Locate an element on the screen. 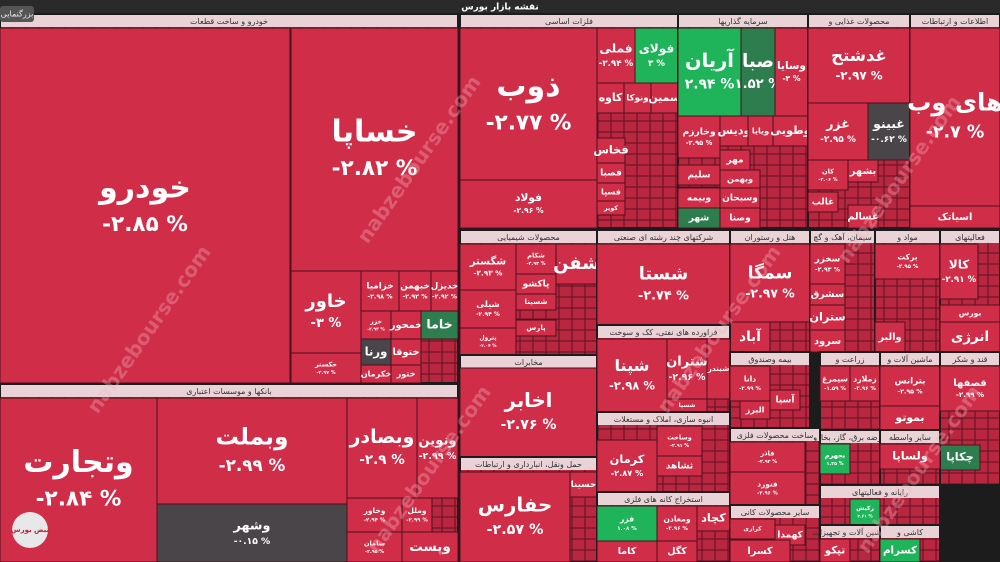 This screenshot has height=562, width=1000. tile-change: -۲.۹۸ % is located at coordinates (380, 297).